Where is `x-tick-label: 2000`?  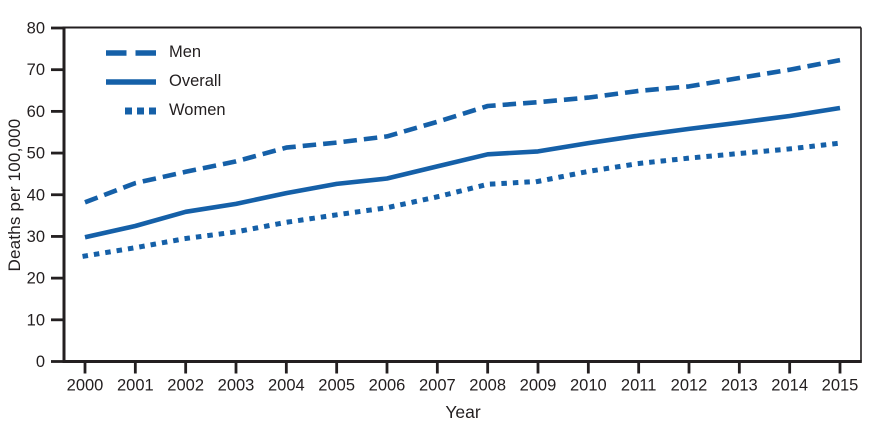 x-tick-label: 2000 is located at coordinates (85, 386).